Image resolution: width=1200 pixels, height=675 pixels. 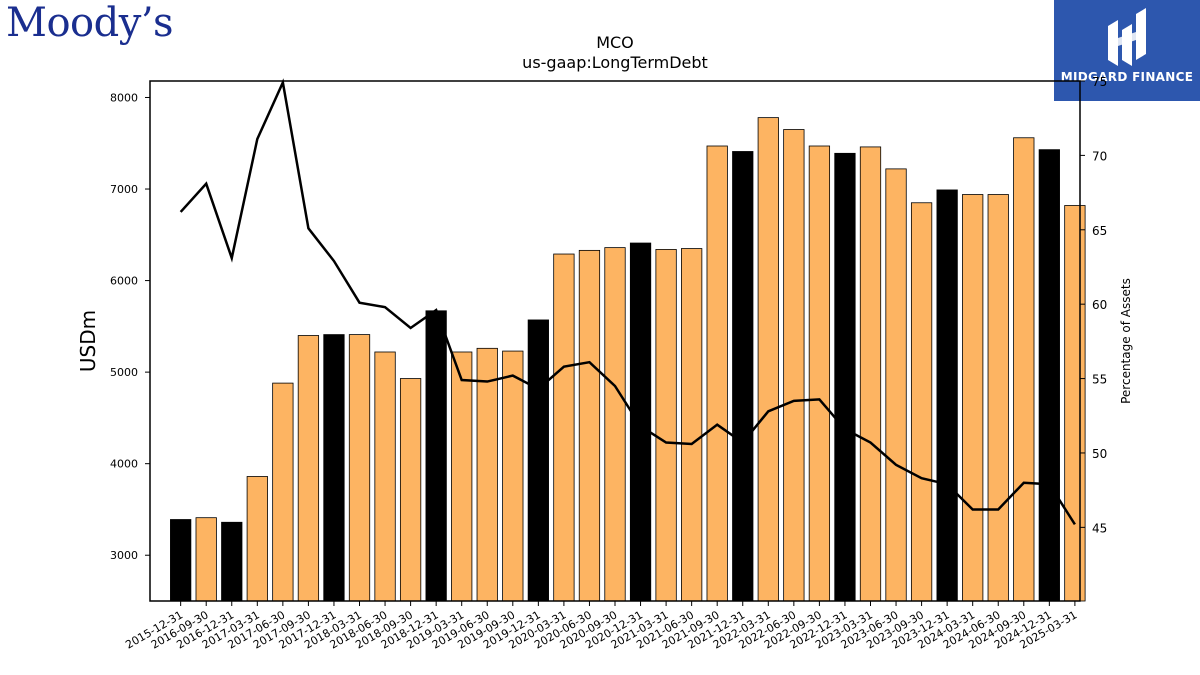 I want to click on y2-axis-label: Percentage of Assets, so click(x=1126, y=341).